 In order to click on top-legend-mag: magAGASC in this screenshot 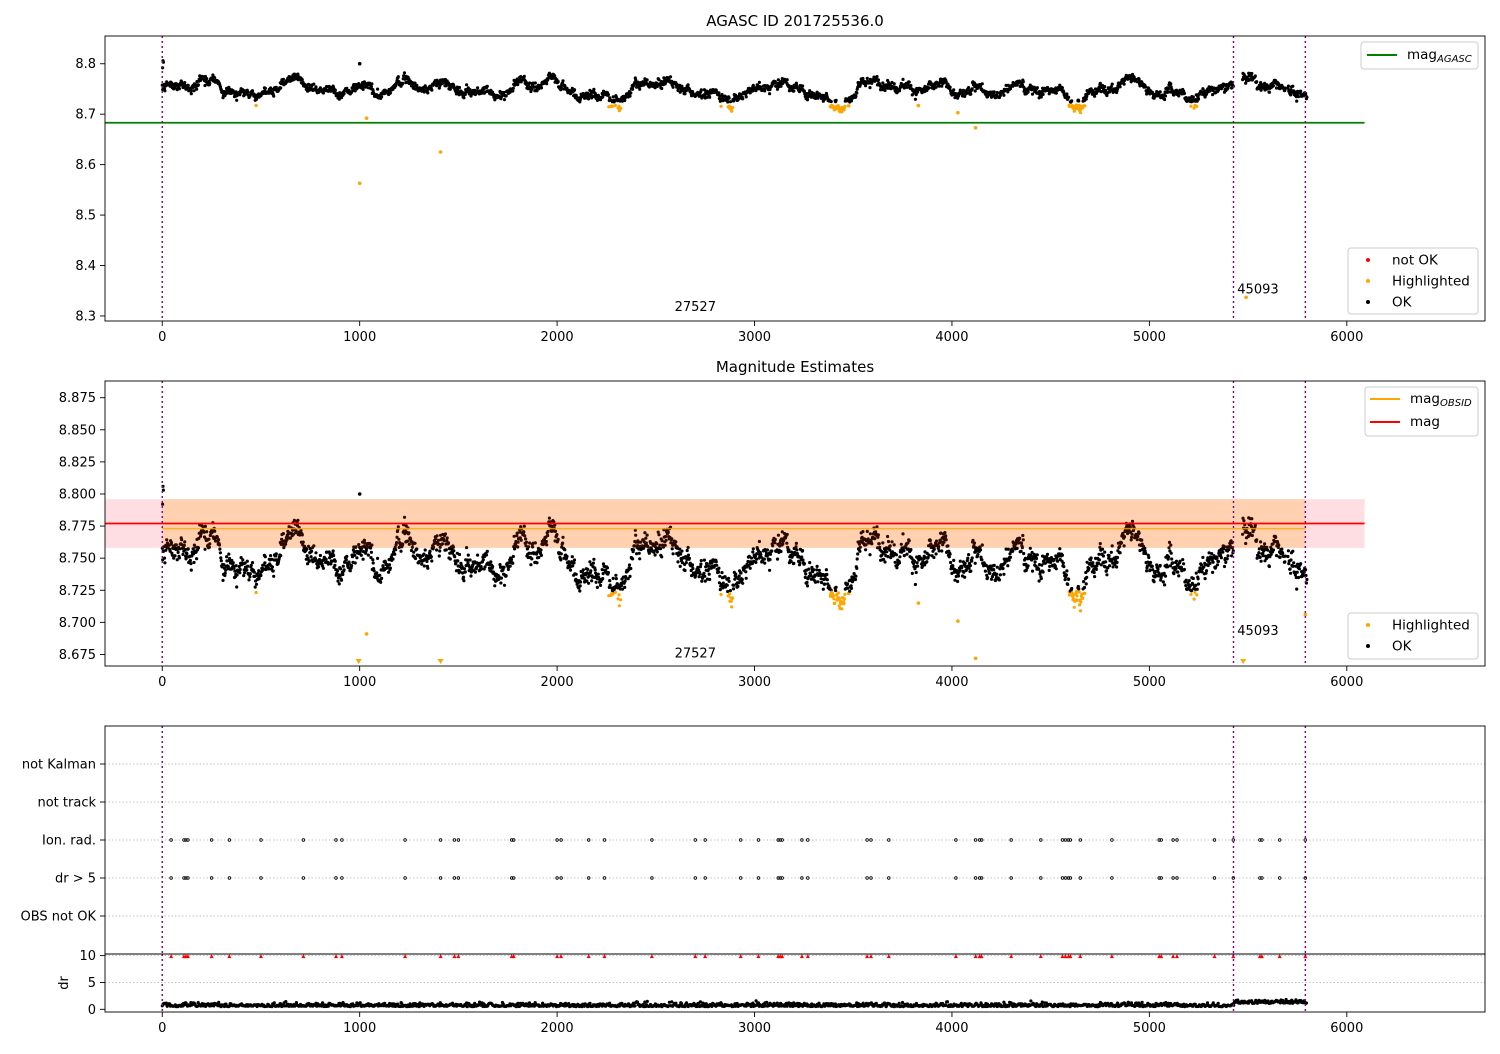, I will do `click(1419, 55)`.